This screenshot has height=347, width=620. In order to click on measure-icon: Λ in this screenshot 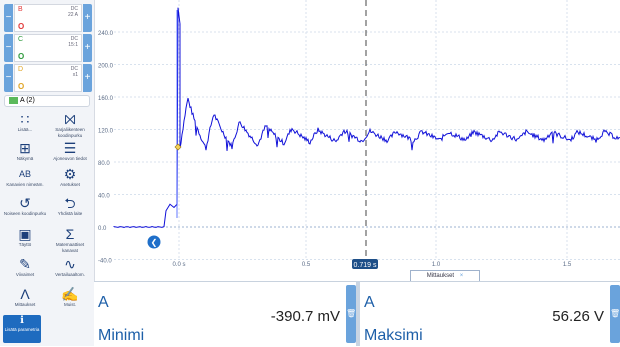, I will do `click(25, 294)`.